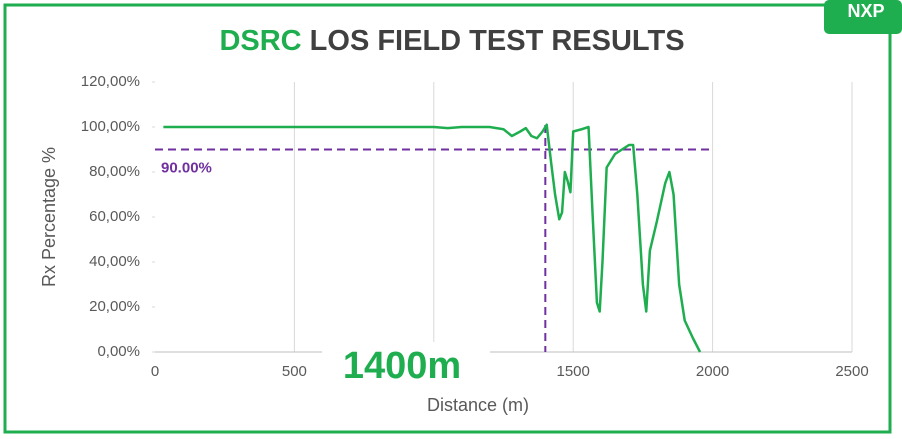 Image resolution: width=902 pixels, height=439 pixels. What do you see at coordinates (49, 217) in the screenshot?
I see `y-axis-label: Rx Percentage %` at bounding box center [49, 217].